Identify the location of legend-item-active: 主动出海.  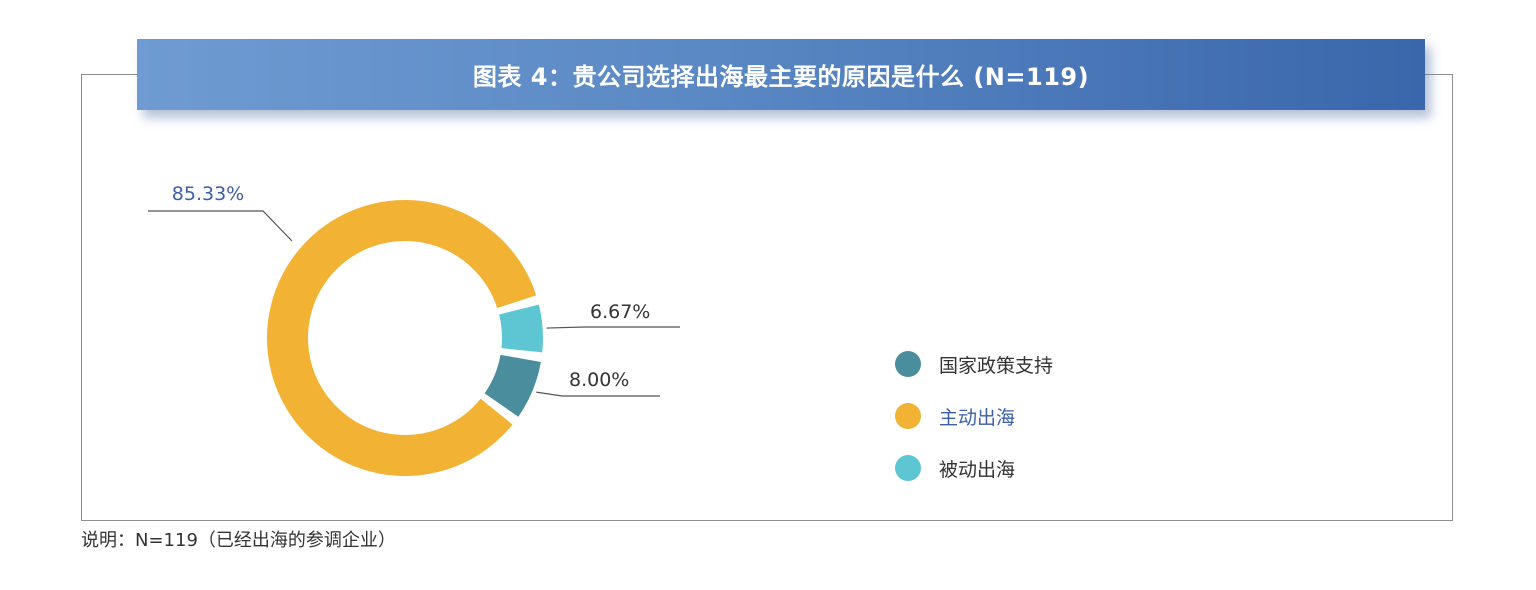
(1025, 416).